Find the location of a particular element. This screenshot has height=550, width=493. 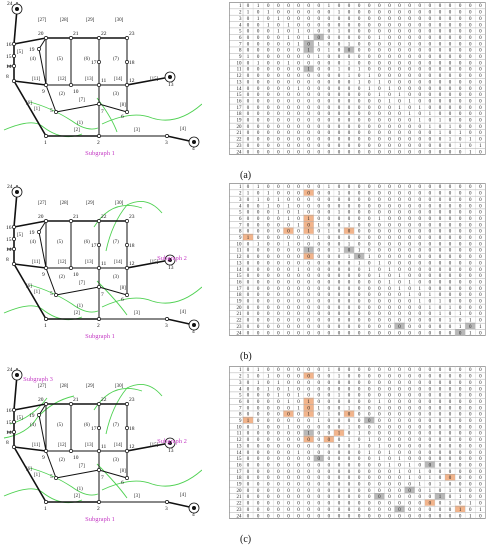

highlight-cell is located at coordinates (308, 439).